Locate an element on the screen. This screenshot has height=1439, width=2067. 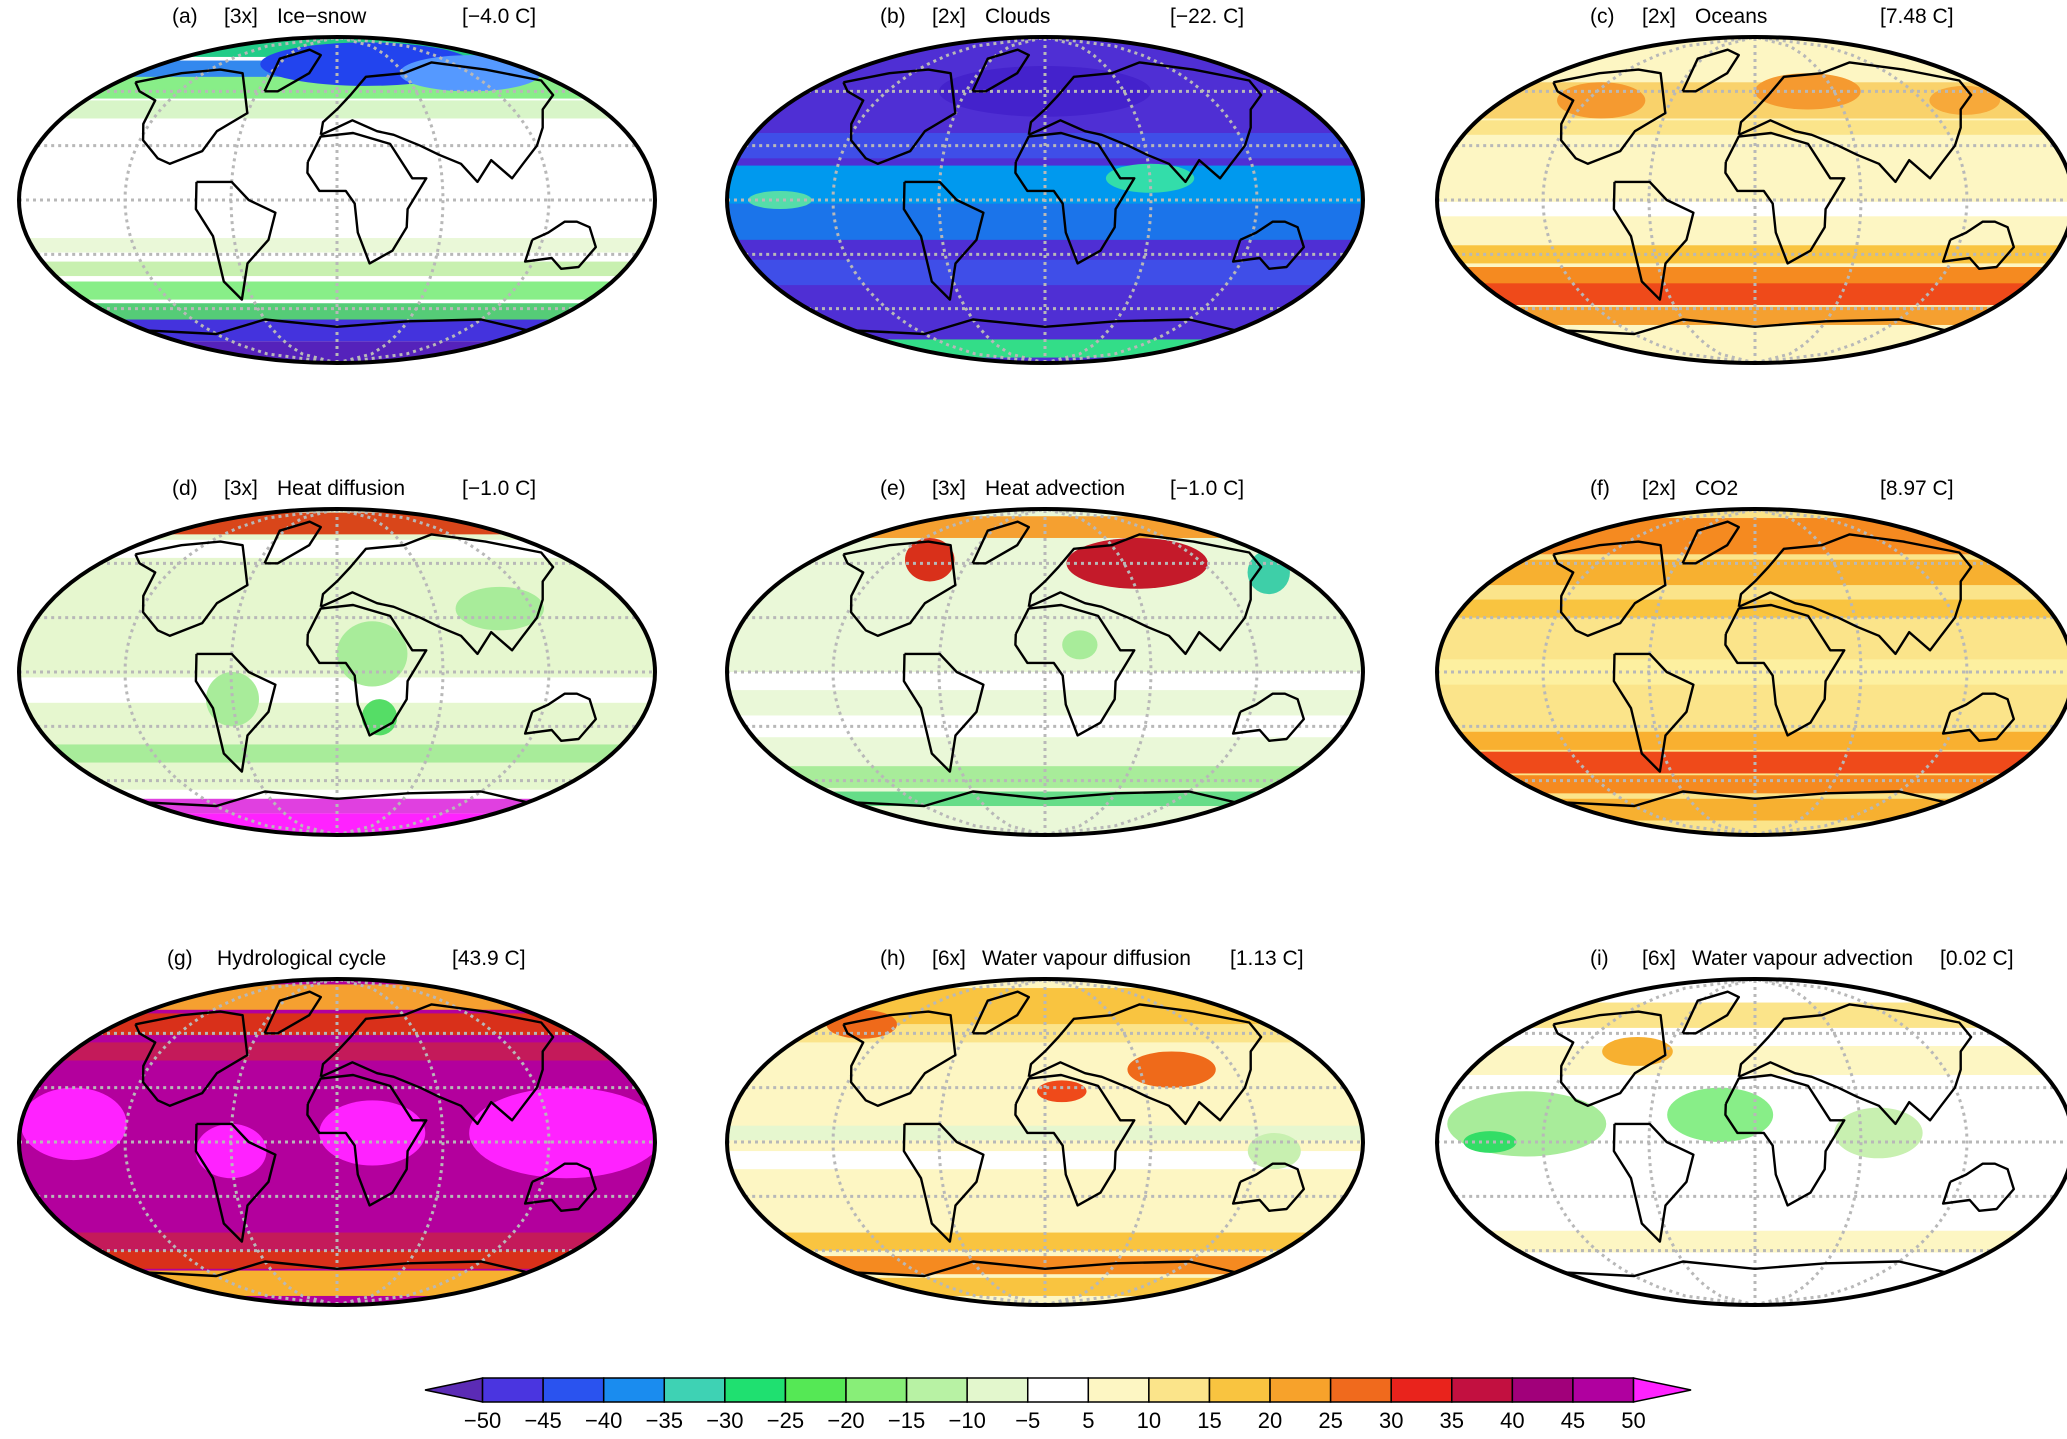
colorbar-tick-label: 45 is located at coordinates (1573, 1420).